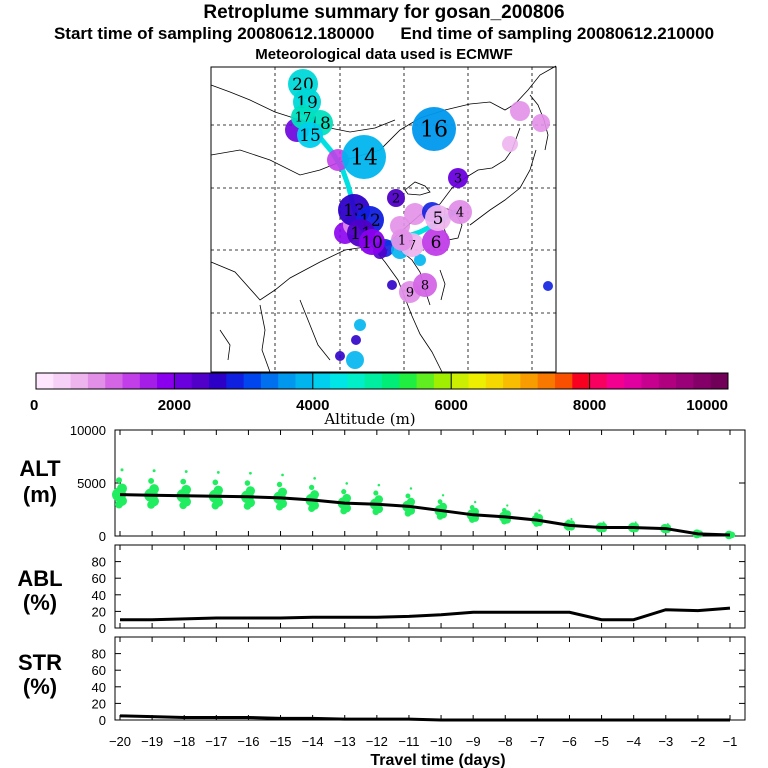 The width and height of the screenshot is (768, 768). Describe the element at coordinates (91, 483) in the screenshot. I see `y-tick-label: 5000` at that location.